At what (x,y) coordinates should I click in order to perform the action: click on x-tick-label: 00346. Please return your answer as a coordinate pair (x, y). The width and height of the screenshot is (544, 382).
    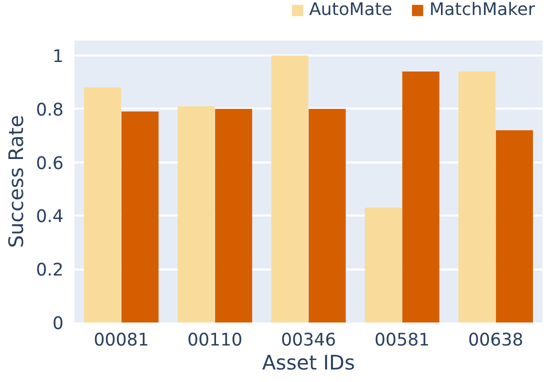
    Looking at the image, I should click on (308, 340).